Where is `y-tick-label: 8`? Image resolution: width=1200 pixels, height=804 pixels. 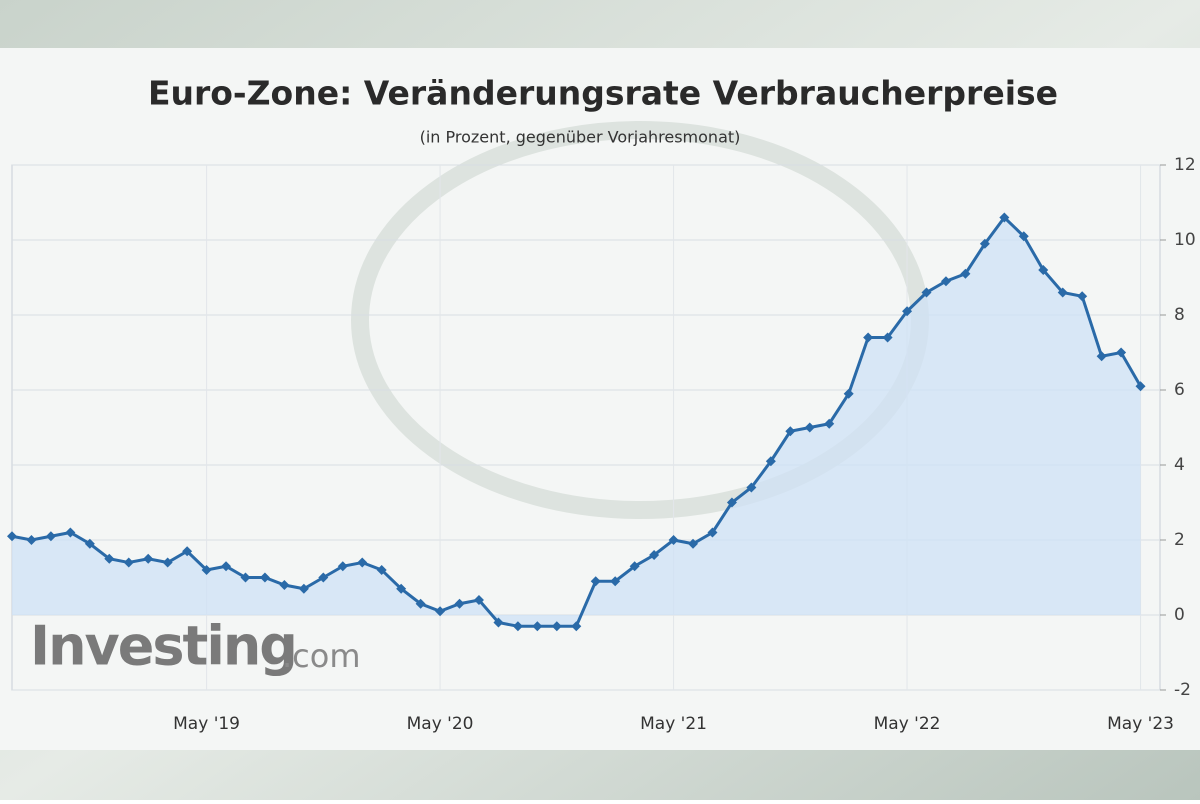 y-tick-label: 8 is located at coordinates (1179, 315).